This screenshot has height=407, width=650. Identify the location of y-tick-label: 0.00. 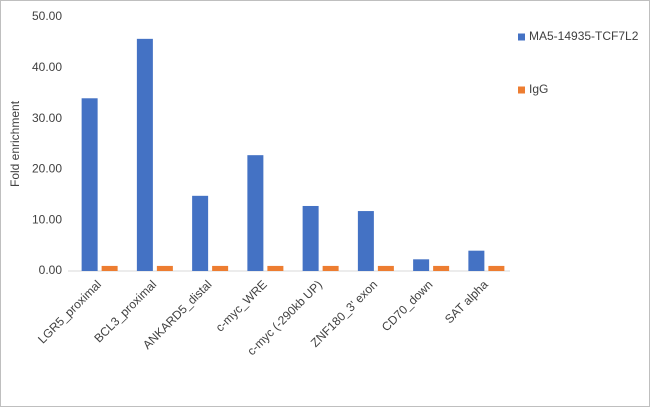
(51, 270).